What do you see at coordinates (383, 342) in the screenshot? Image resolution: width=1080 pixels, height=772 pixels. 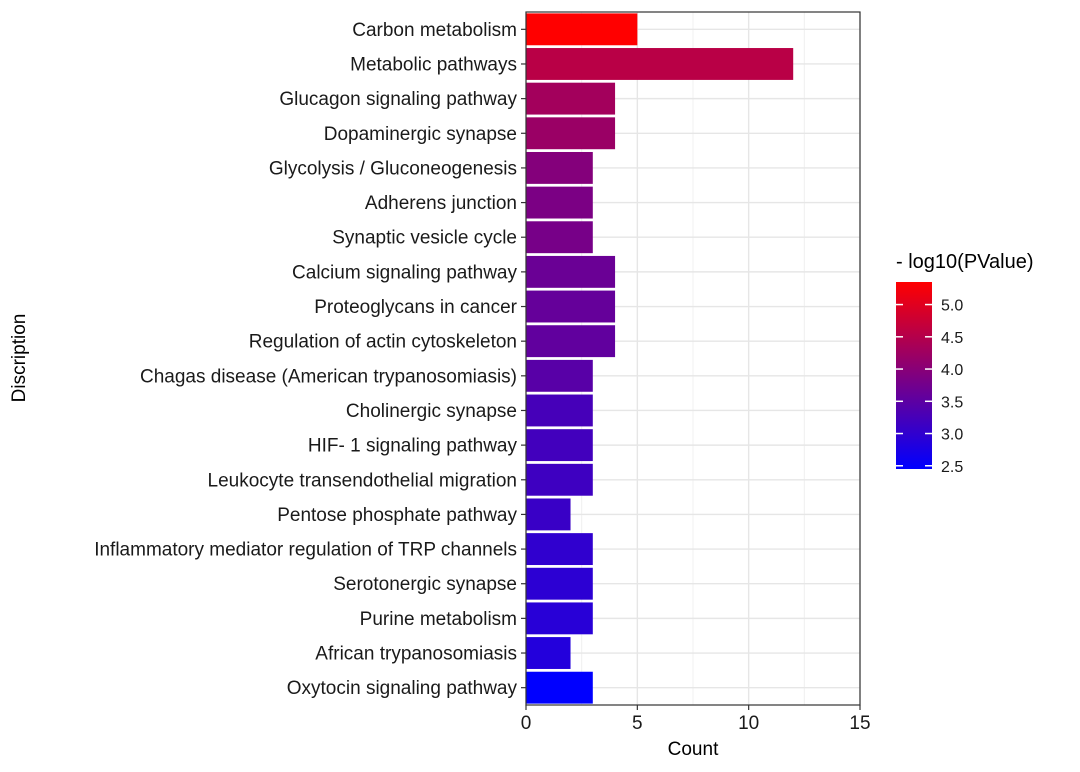 I see `category-label: Regulation of actin cytoskeleton` at bounding box center [383, 342].